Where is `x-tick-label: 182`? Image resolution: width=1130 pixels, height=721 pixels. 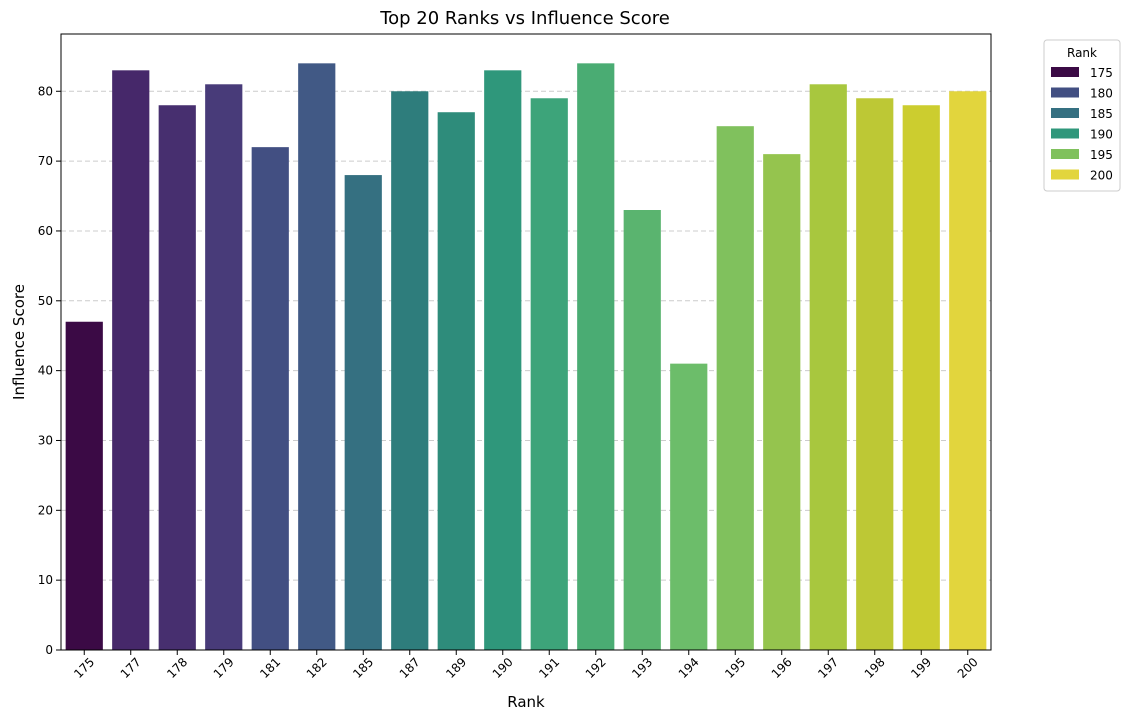
x-tick-label: 182 is located at coordinates (317, 668).